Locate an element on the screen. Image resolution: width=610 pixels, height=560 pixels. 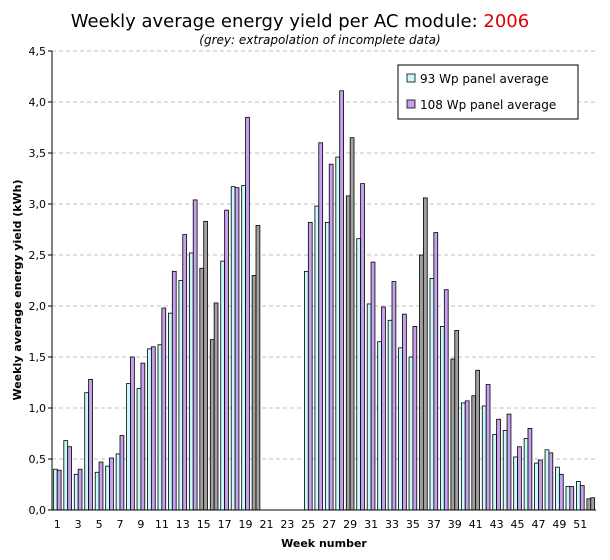
x-tick-label: 19 is located at coordinates (246, 524).